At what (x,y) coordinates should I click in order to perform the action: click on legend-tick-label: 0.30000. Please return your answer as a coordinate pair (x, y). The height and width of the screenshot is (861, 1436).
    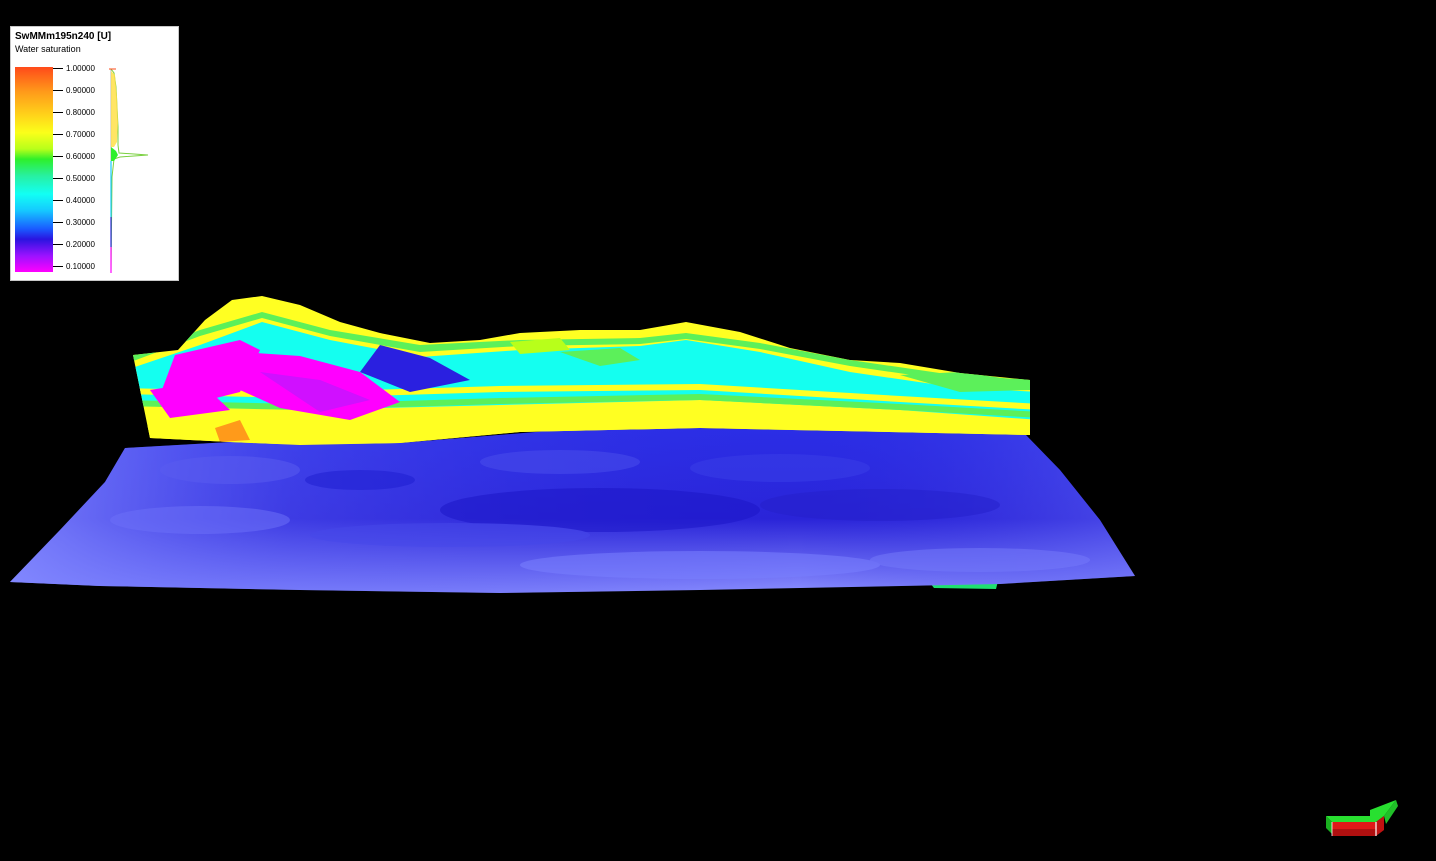
    Looking at the image, I should click on (80, 222).